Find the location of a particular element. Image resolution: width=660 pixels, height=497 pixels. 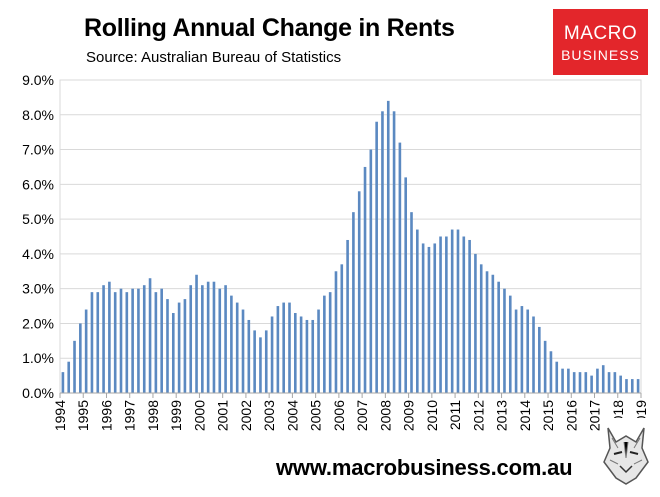

x-tick-label: 2009 is located at coordinates (409, 415).